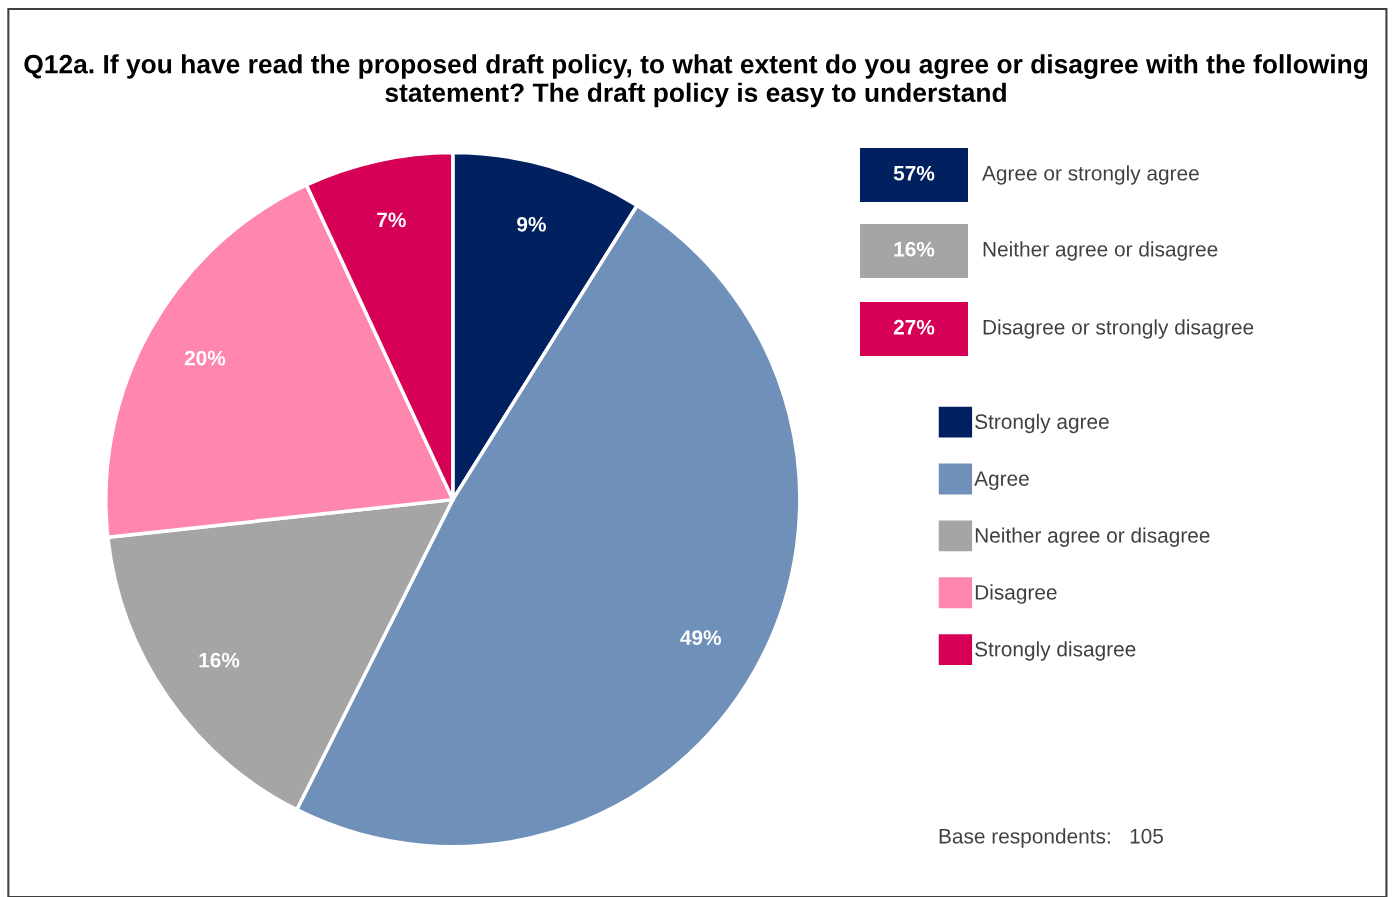  What do you see at coordinates (1100, 251) in the screenshot?
I see `text: Neither agree or disagree` at bounding box center [1100, 251].